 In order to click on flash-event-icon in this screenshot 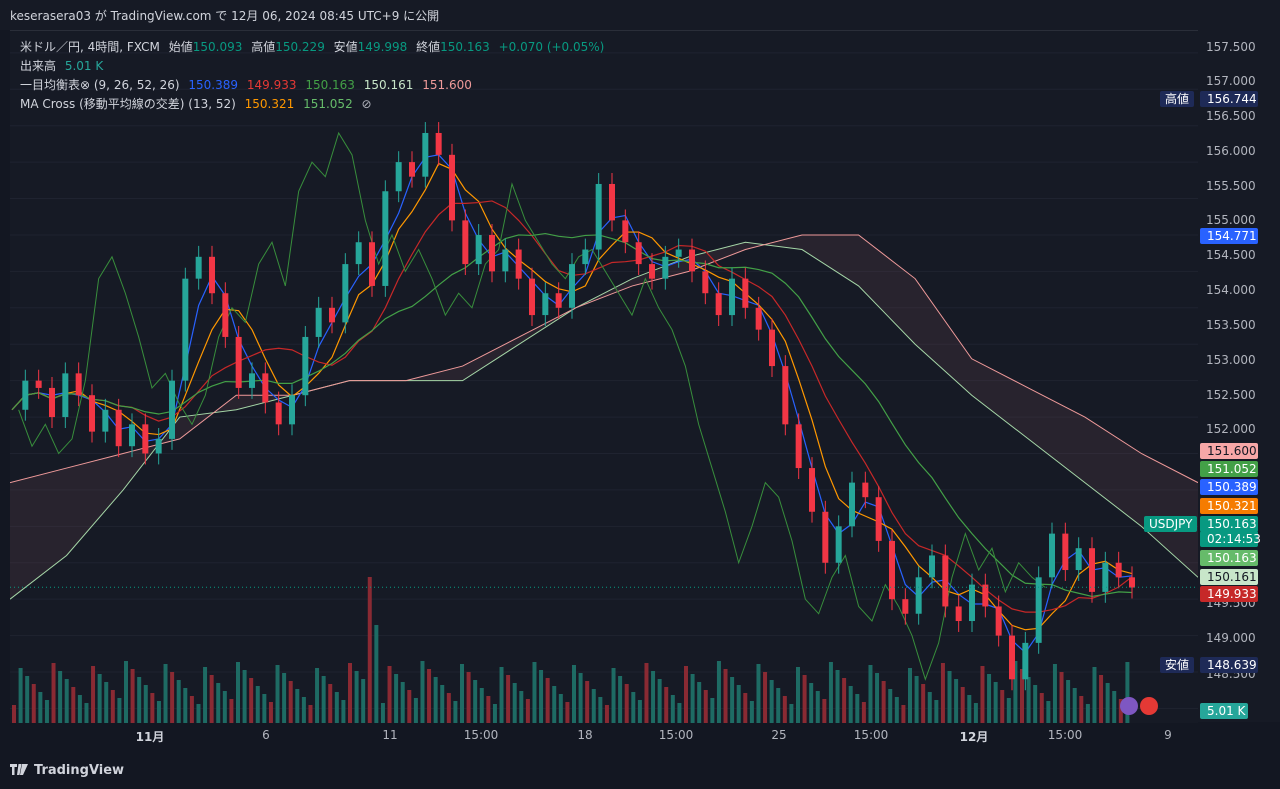, I will do `click(1129, 706)`.